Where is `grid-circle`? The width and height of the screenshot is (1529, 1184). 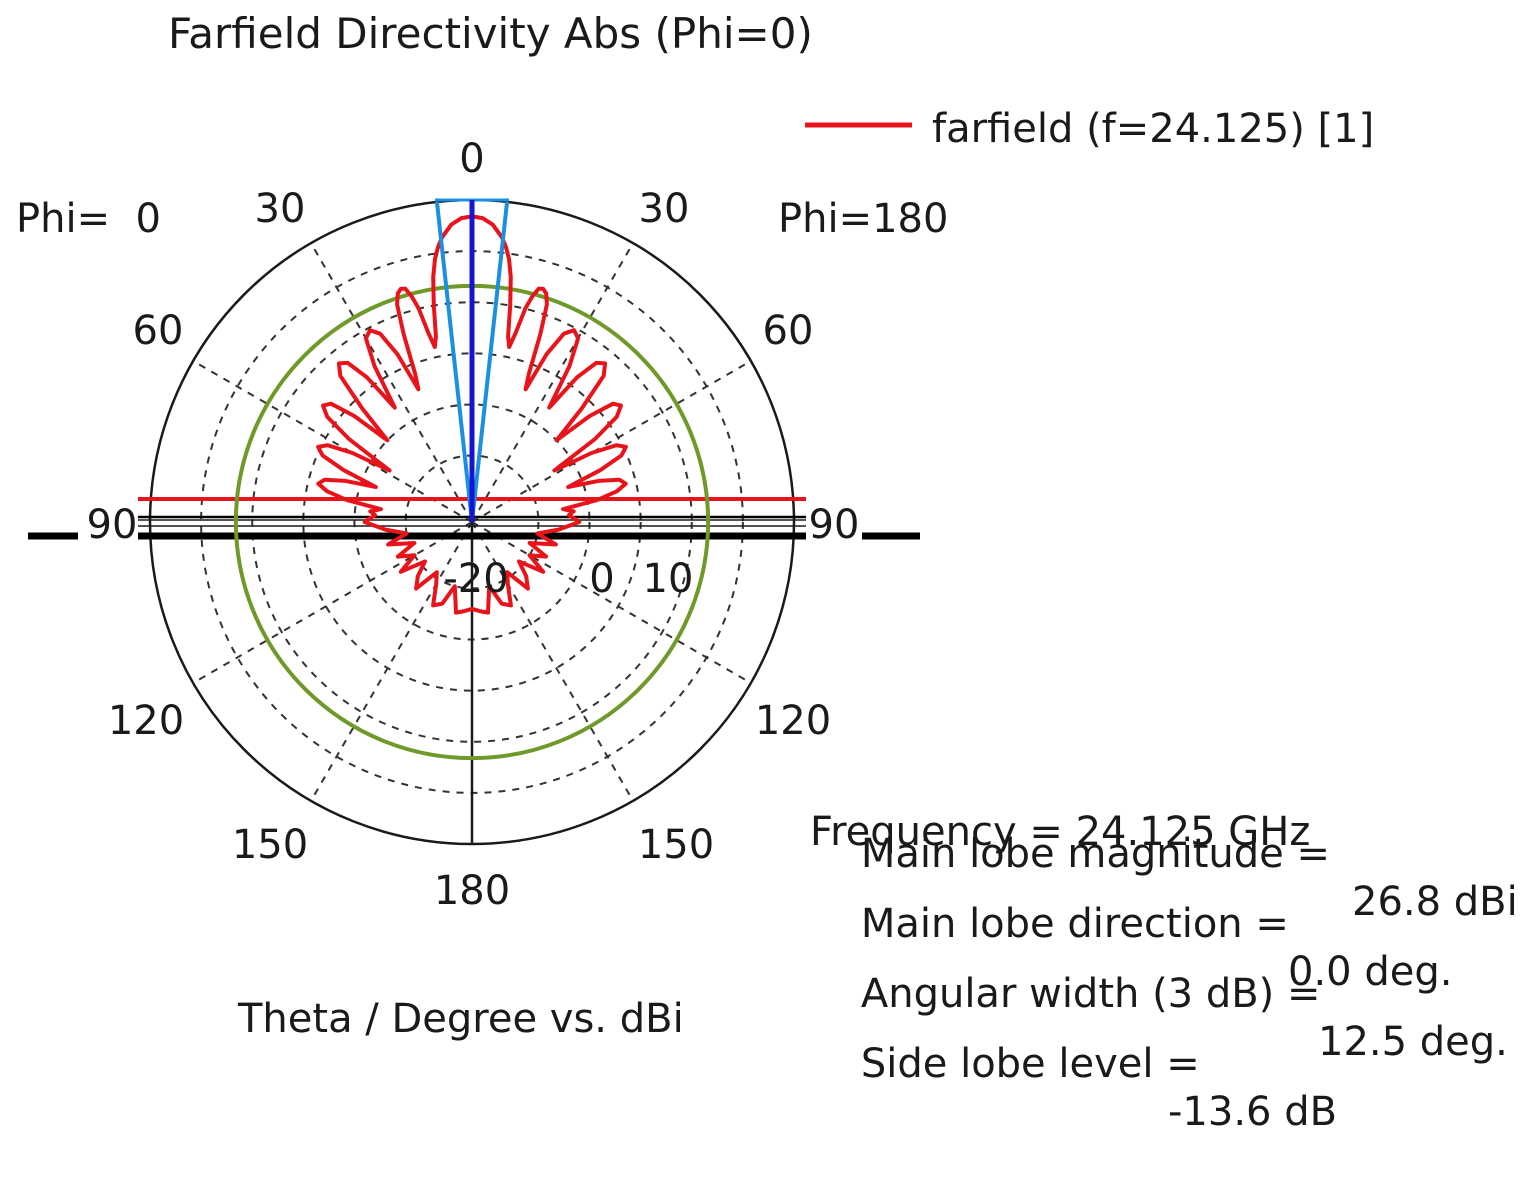
grid-circle is located at coordinates (472, 522).